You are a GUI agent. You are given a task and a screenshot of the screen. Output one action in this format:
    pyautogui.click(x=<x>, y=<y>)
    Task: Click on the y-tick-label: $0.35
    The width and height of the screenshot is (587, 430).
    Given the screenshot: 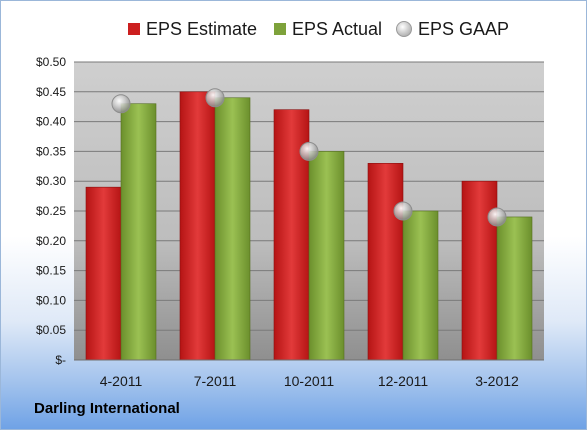 What is the action you would take?
    pyautogui.click(x=51, y=151)
    